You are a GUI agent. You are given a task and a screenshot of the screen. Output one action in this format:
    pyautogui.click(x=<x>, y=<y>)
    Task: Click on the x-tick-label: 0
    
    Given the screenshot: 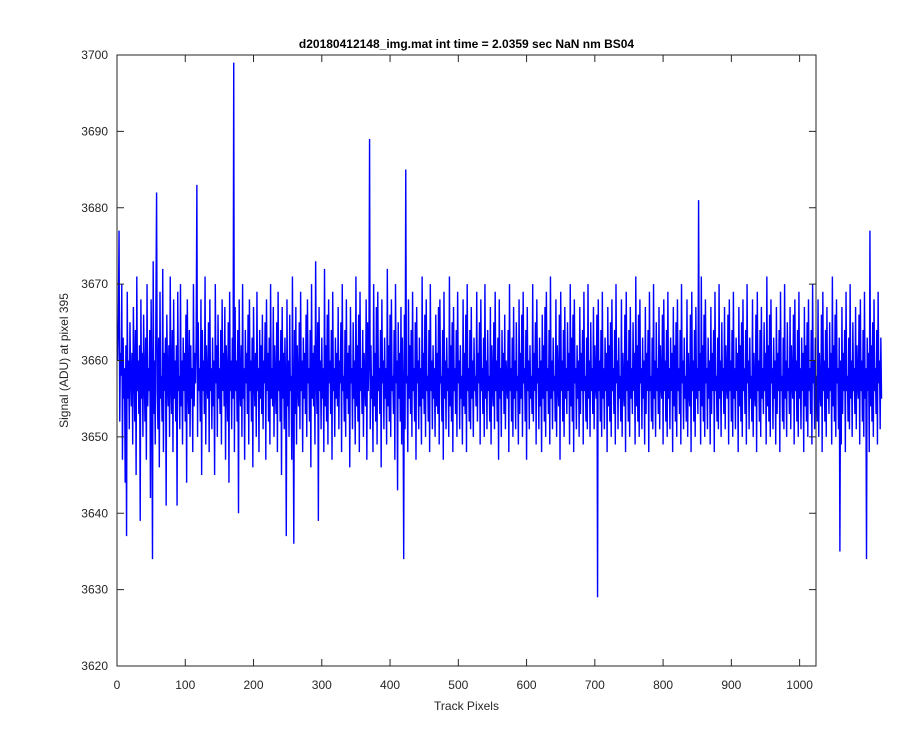 What is the action you would take?
    pyautogui.click(x=117, y=685)
    